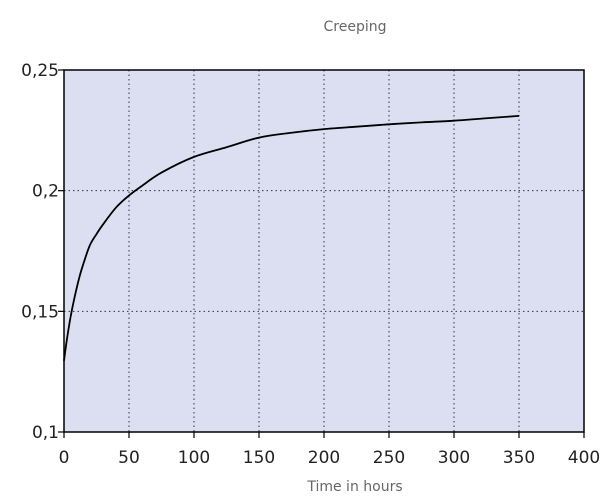 The height and width of the screenshot is (497, 608). Describe the element at coordinates (194, 458) in the screenshot. I see `x-tick-label: 100` at that location.